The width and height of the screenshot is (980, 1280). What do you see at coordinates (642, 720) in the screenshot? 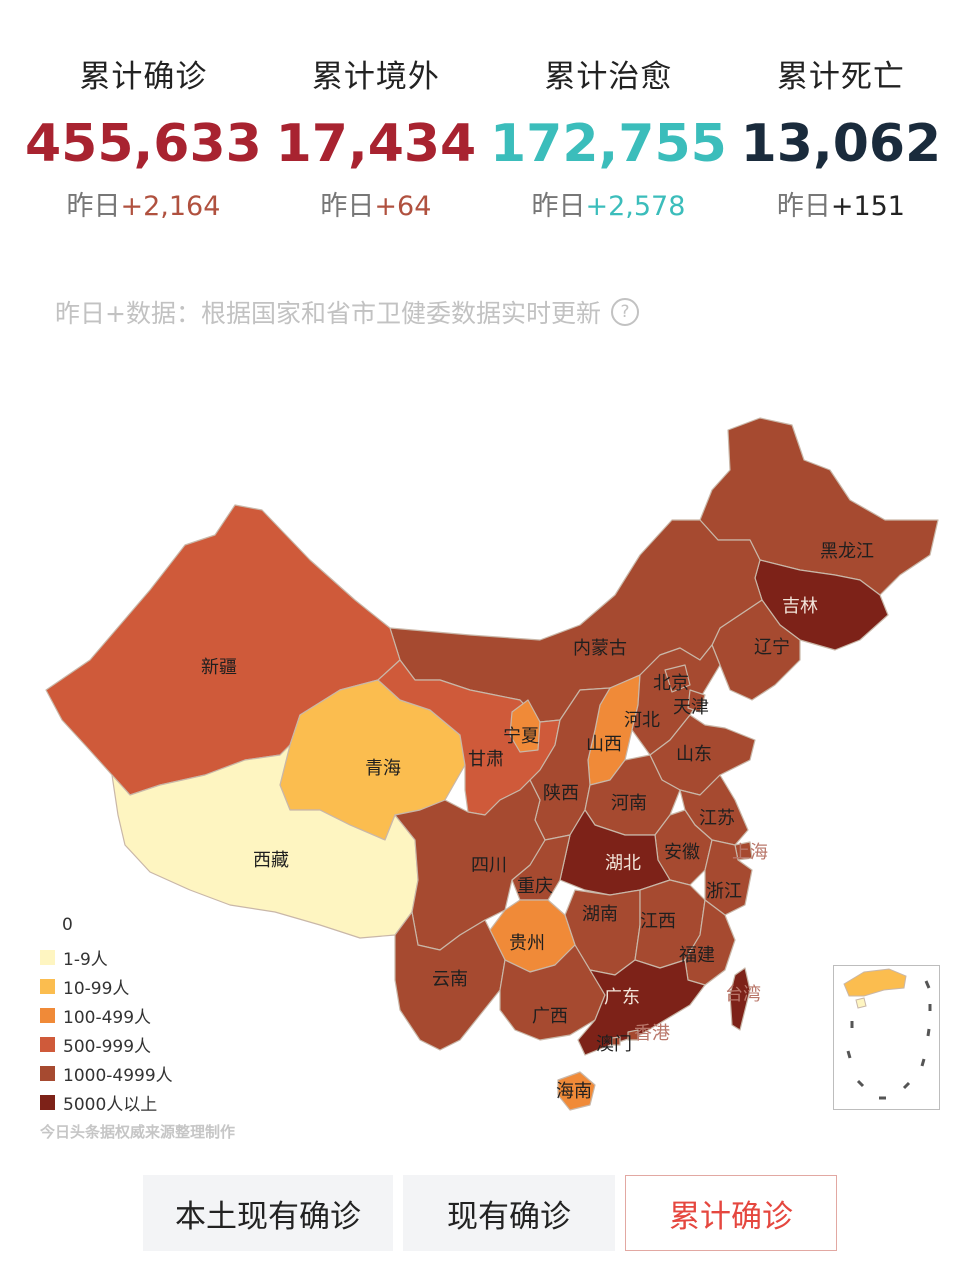
I see `label-hebei: 河北` at bounding box center [642, 720].